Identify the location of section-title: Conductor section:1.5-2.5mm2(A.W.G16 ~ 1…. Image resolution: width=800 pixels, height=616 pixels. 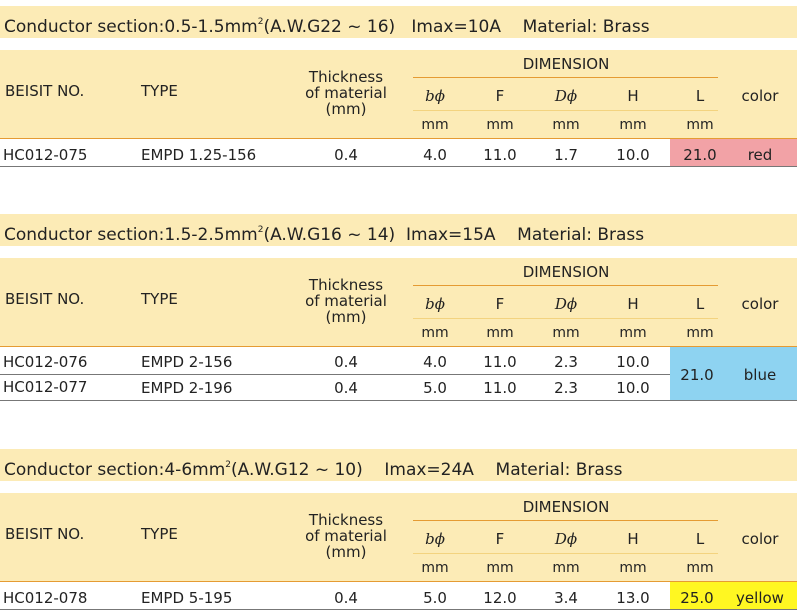
(398, 230).